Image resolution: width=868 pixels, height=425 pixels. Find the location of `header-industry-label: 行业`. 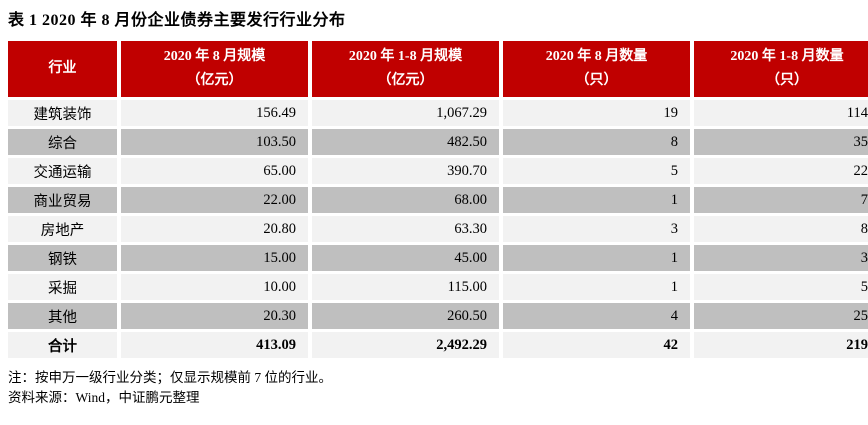

header-industry-label: 行业 is located at coordinates (62, 68).